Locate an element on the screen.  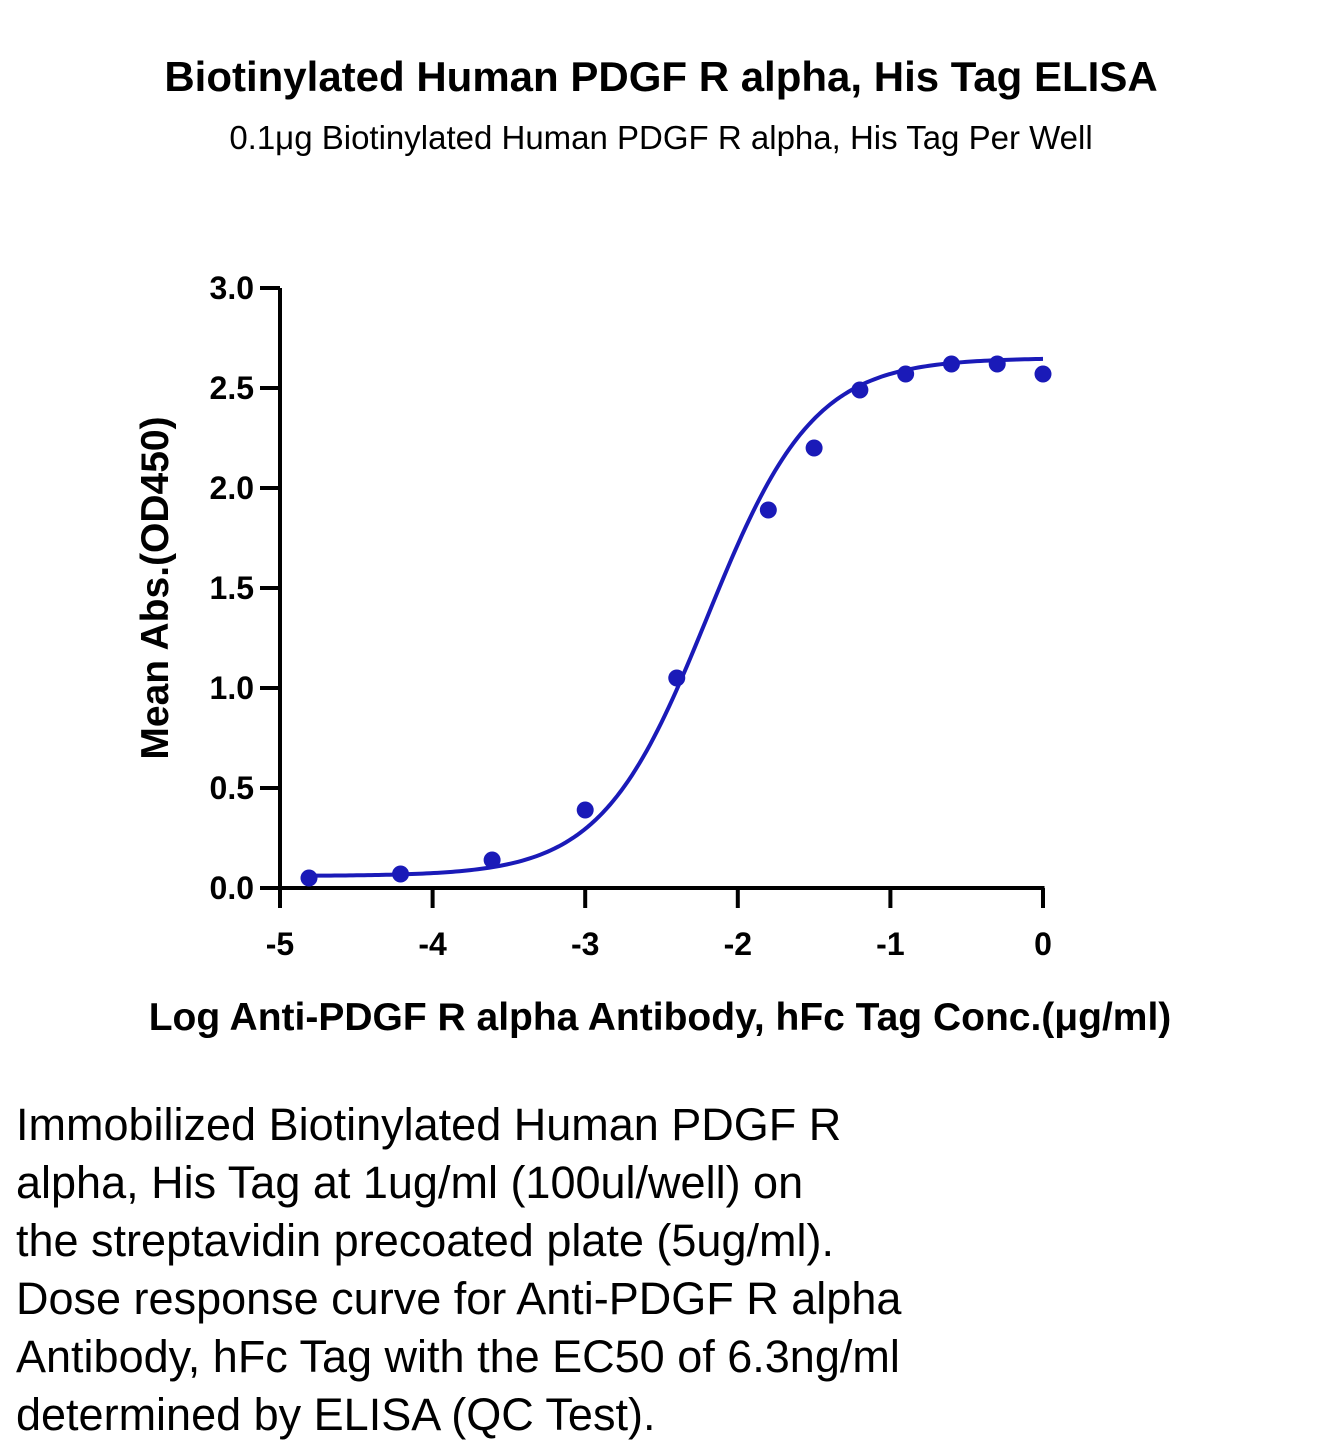
x-tick-label: -5 is located at coordinates (280, 944).